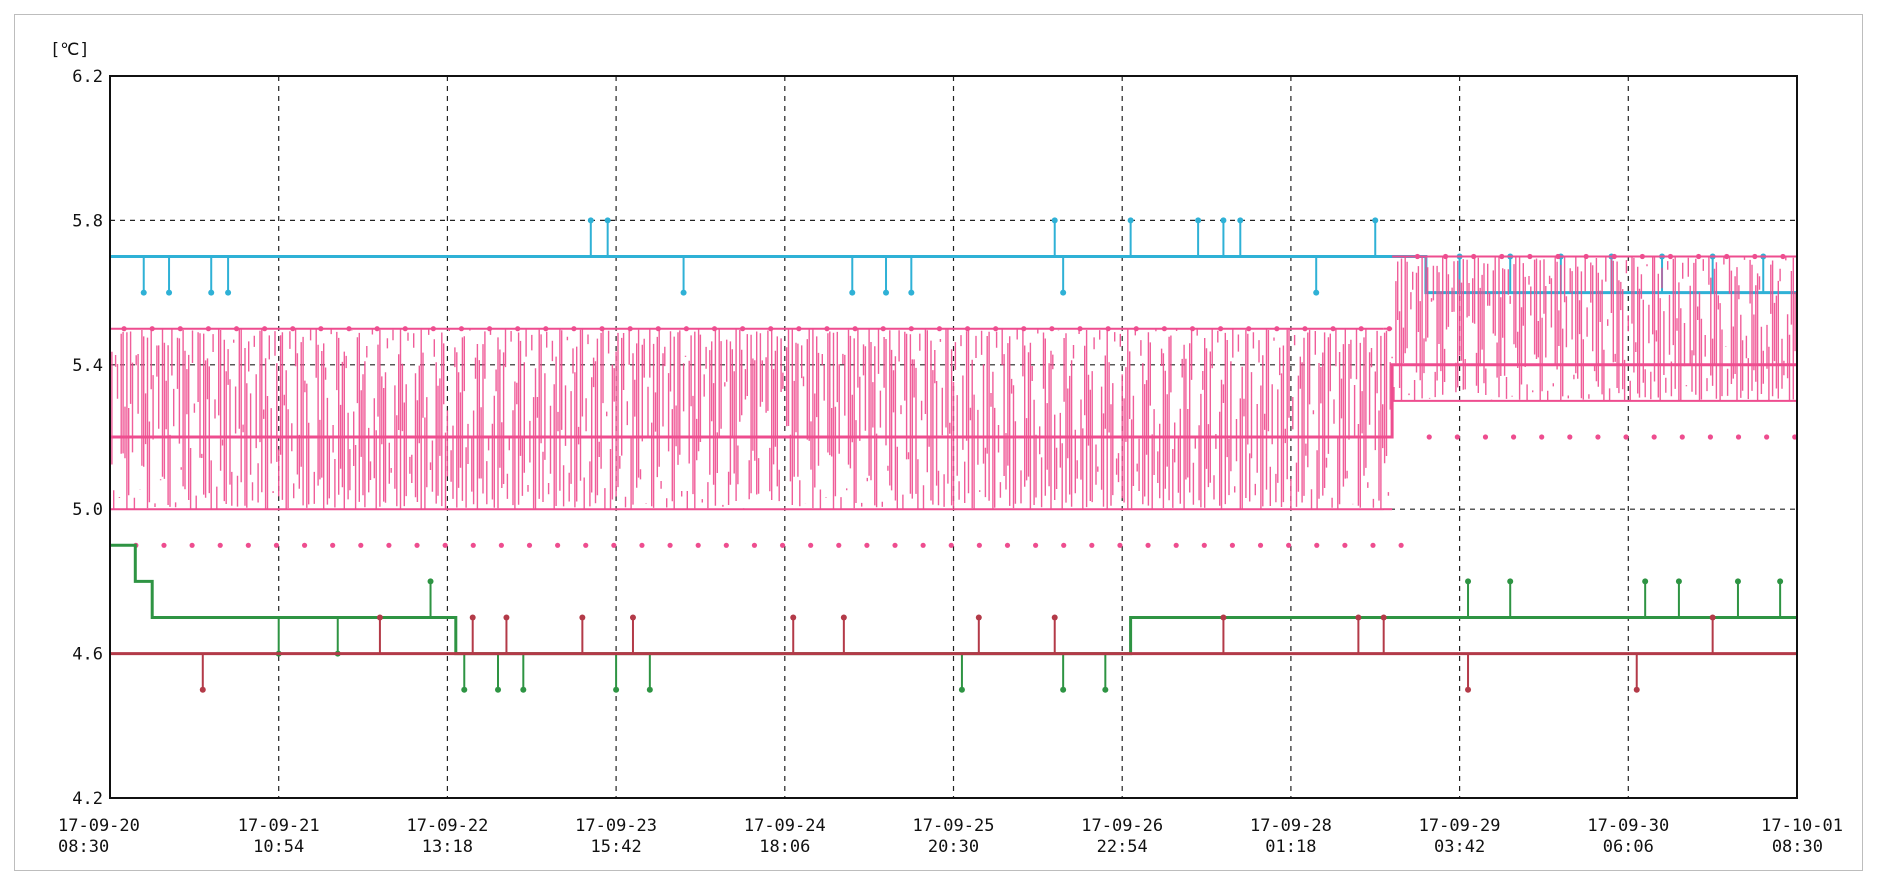  Describe the element at coordinates (99, 826) in the screenshot. I see `x-tick-date: 17-09-20` at that location.